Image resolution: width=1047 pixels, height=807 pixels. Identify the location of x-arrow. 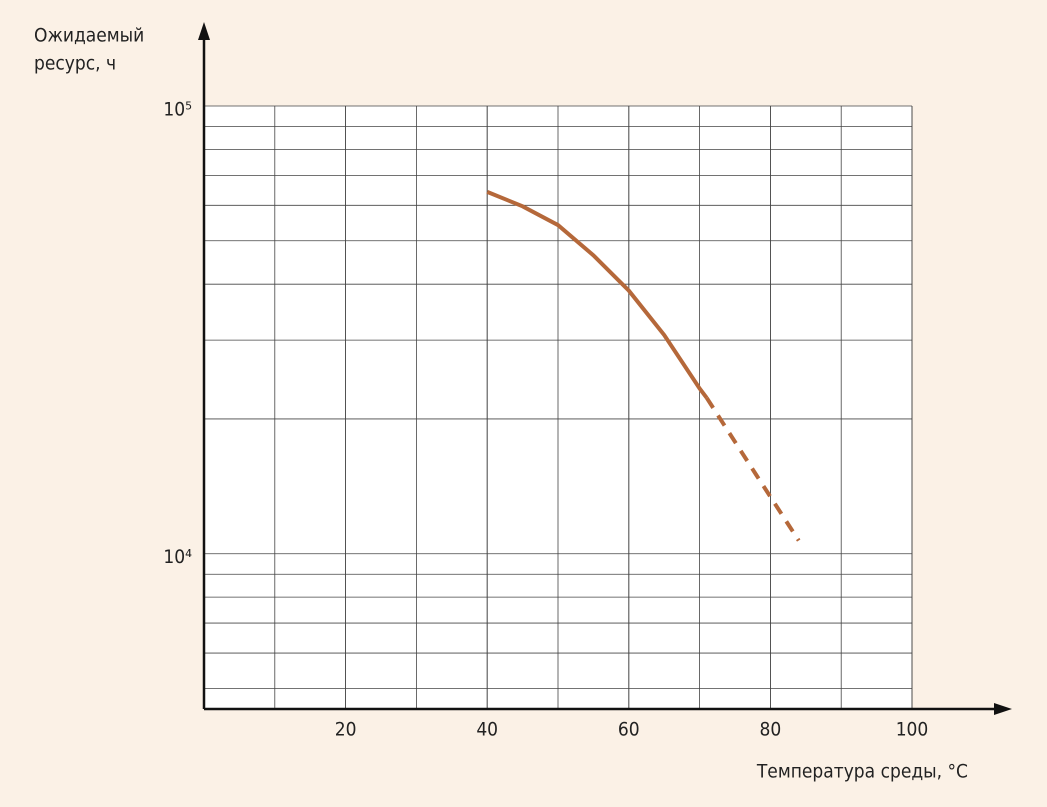
(1003, 709).